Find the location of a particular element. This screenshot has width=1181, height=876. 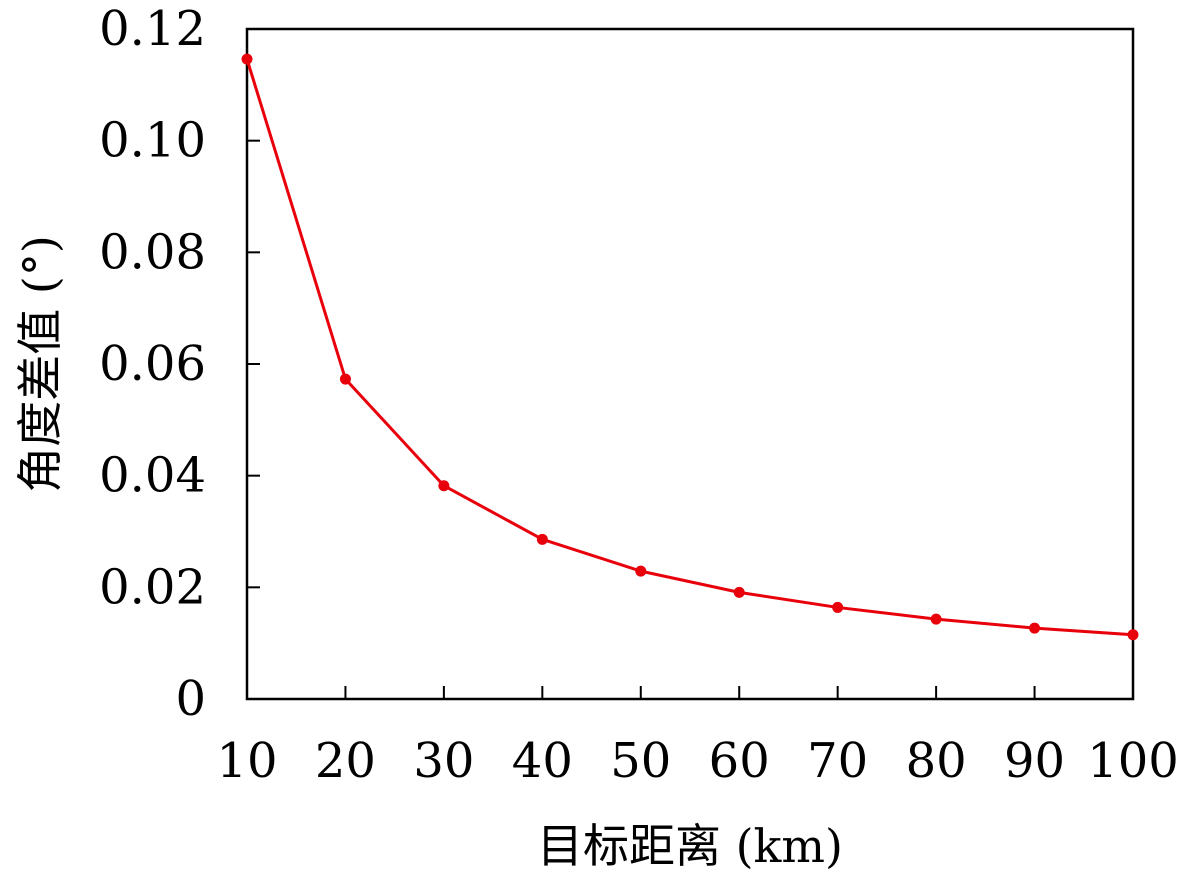

x-tick-label: 60 is located at coordinates (739, 761).